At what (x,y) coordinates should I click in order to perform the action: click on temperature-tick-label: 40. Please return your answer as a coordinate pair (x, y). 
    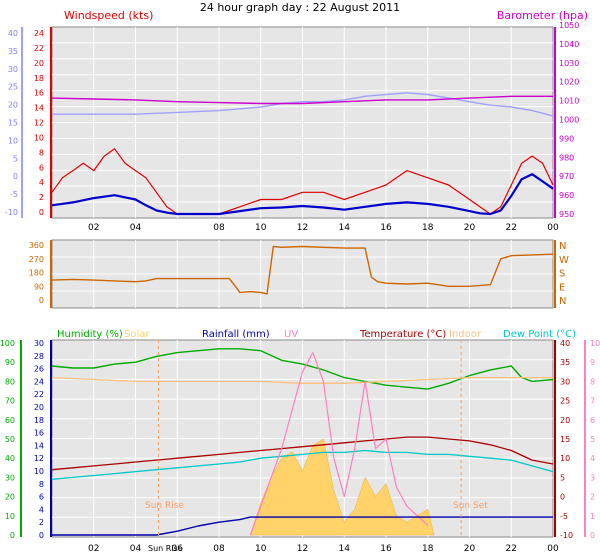
    Looking at the image, I should click on (565, 343).